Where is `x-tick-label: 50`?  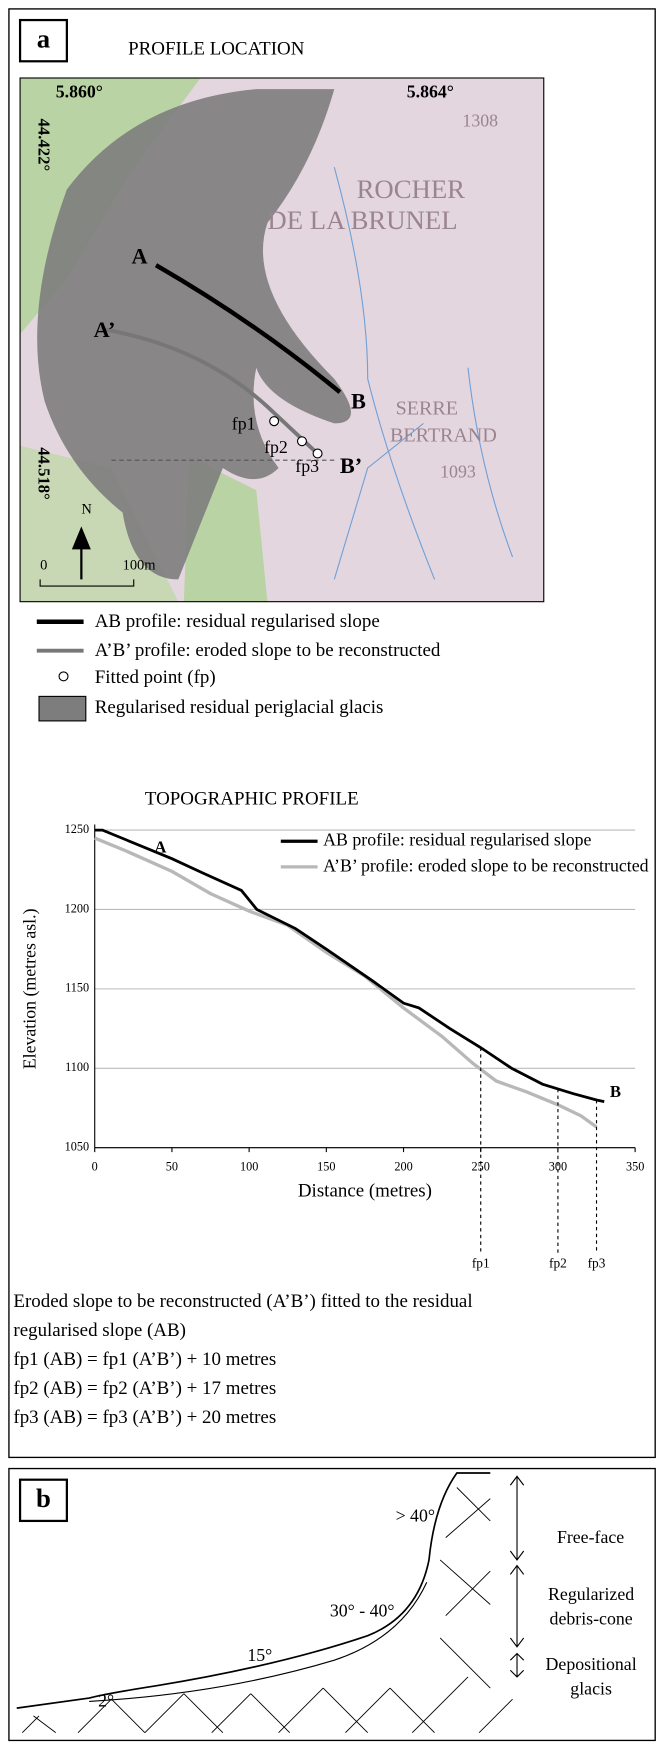 x-tick-label: 50 is located at coordinates (172, 1167).